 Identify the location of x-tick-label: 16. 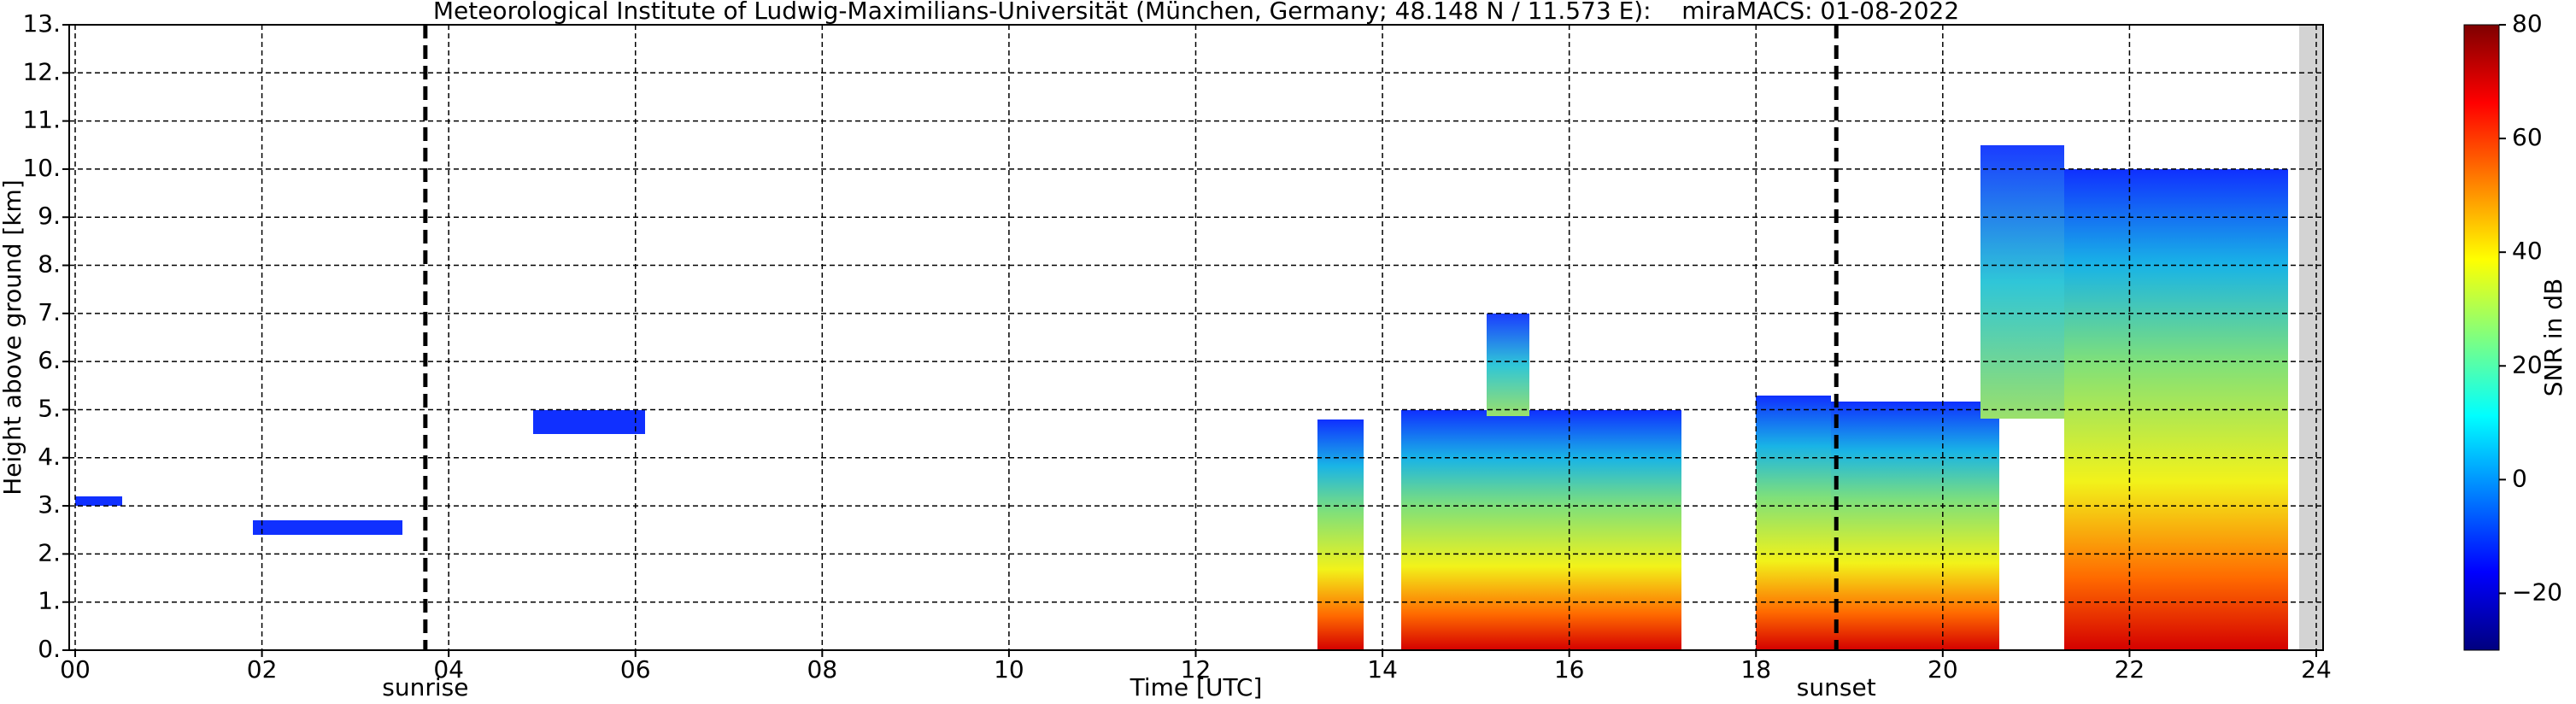
(1569, 669).